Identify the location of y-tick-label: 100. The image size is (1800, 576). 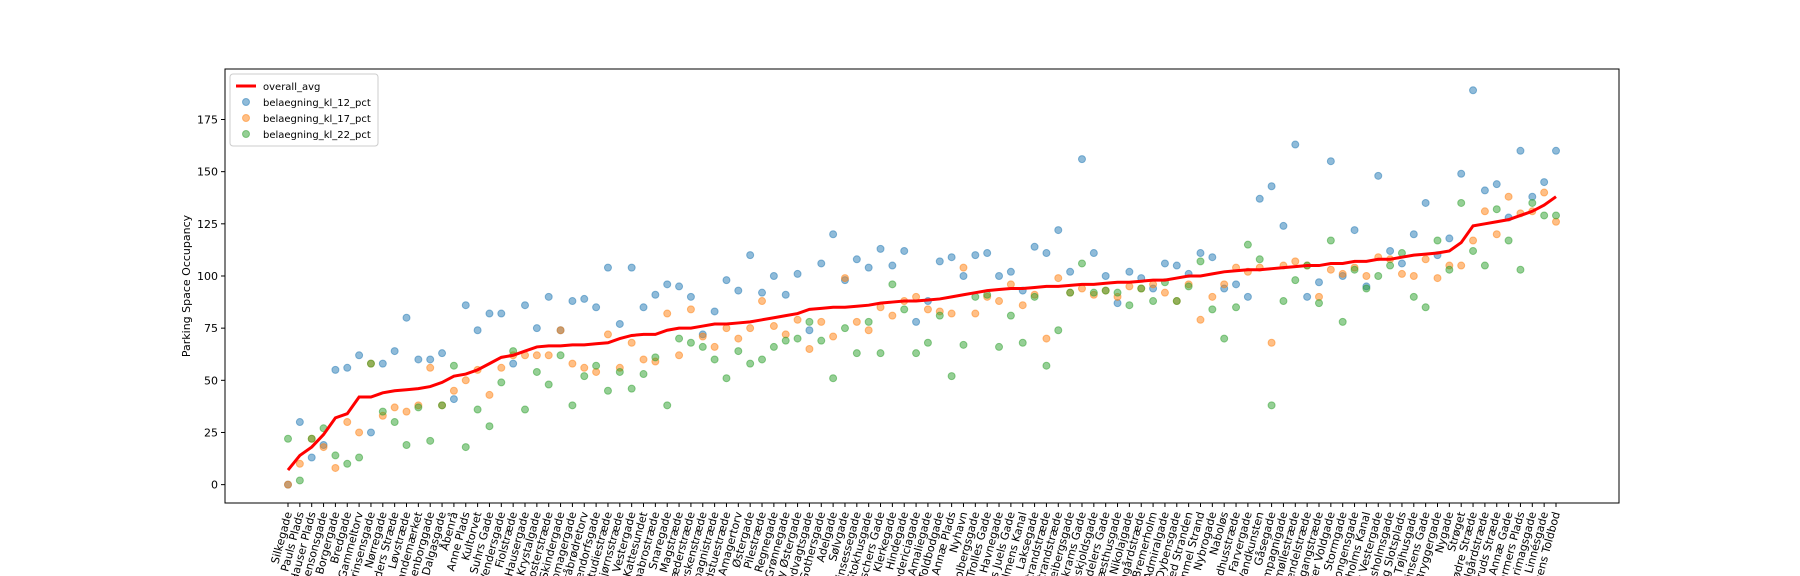
(207, 276).